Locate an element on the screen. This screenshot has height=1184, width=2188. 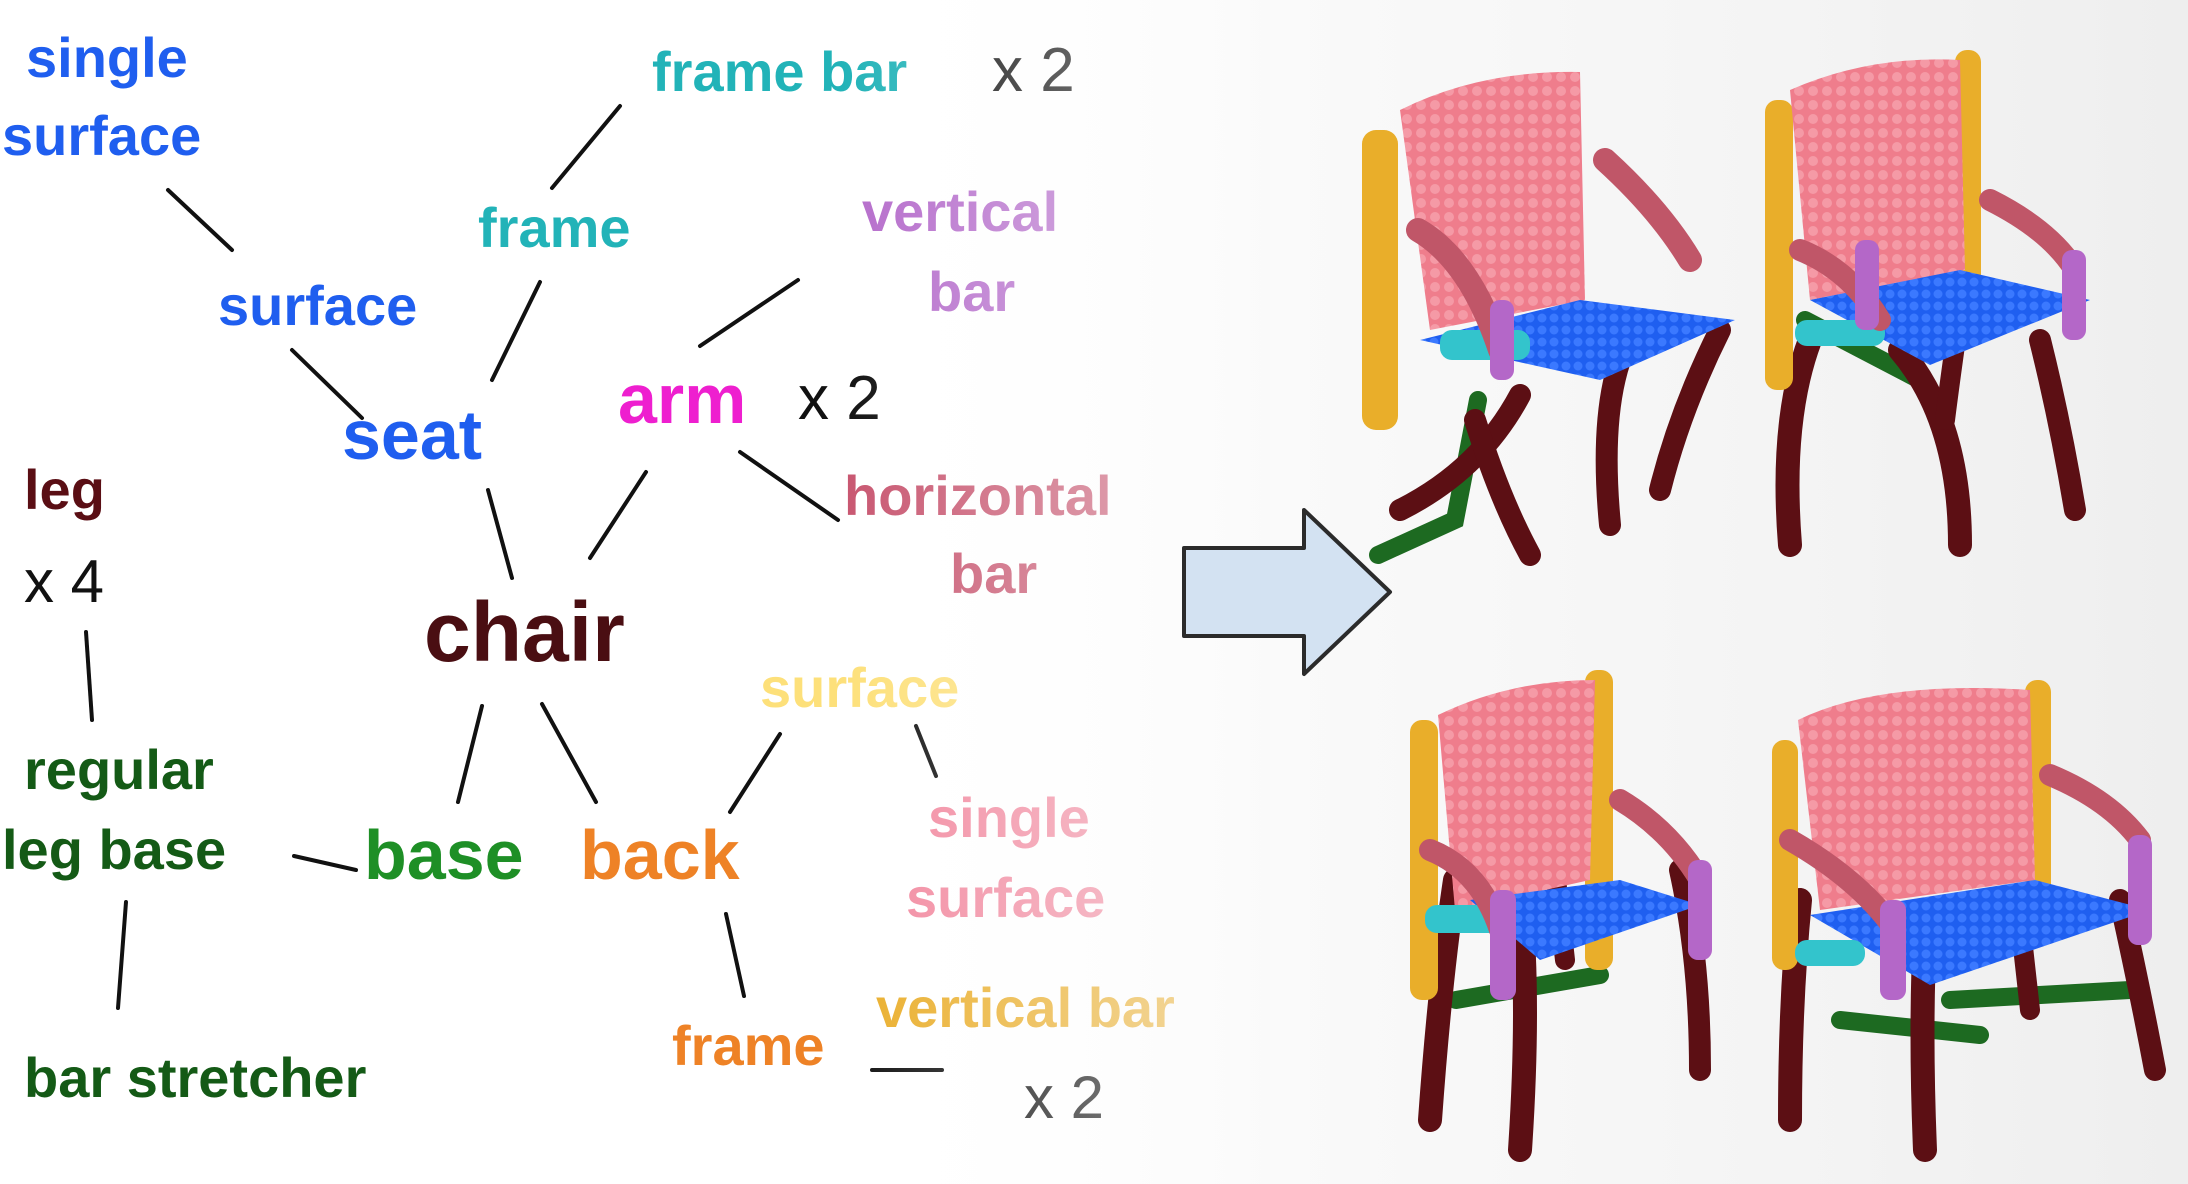
node-arm: arm is located at coordinates (682, 399).